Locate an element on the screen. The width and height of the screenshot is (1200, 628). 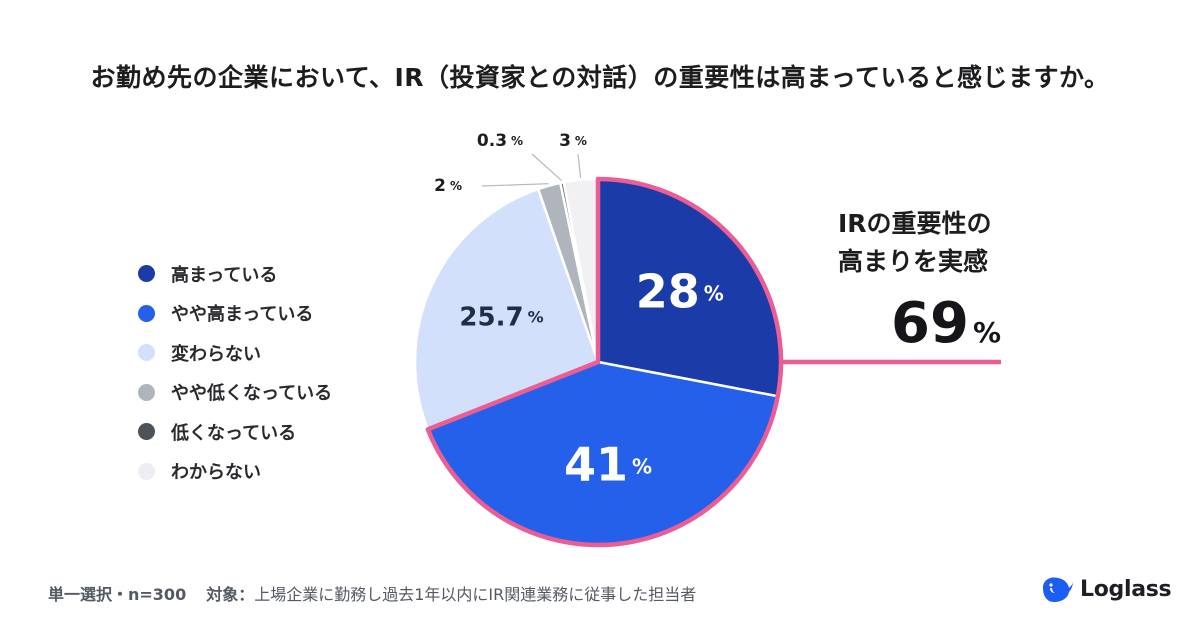
legend-item-4: やや低くなっている is located at coordinates (235, 393).